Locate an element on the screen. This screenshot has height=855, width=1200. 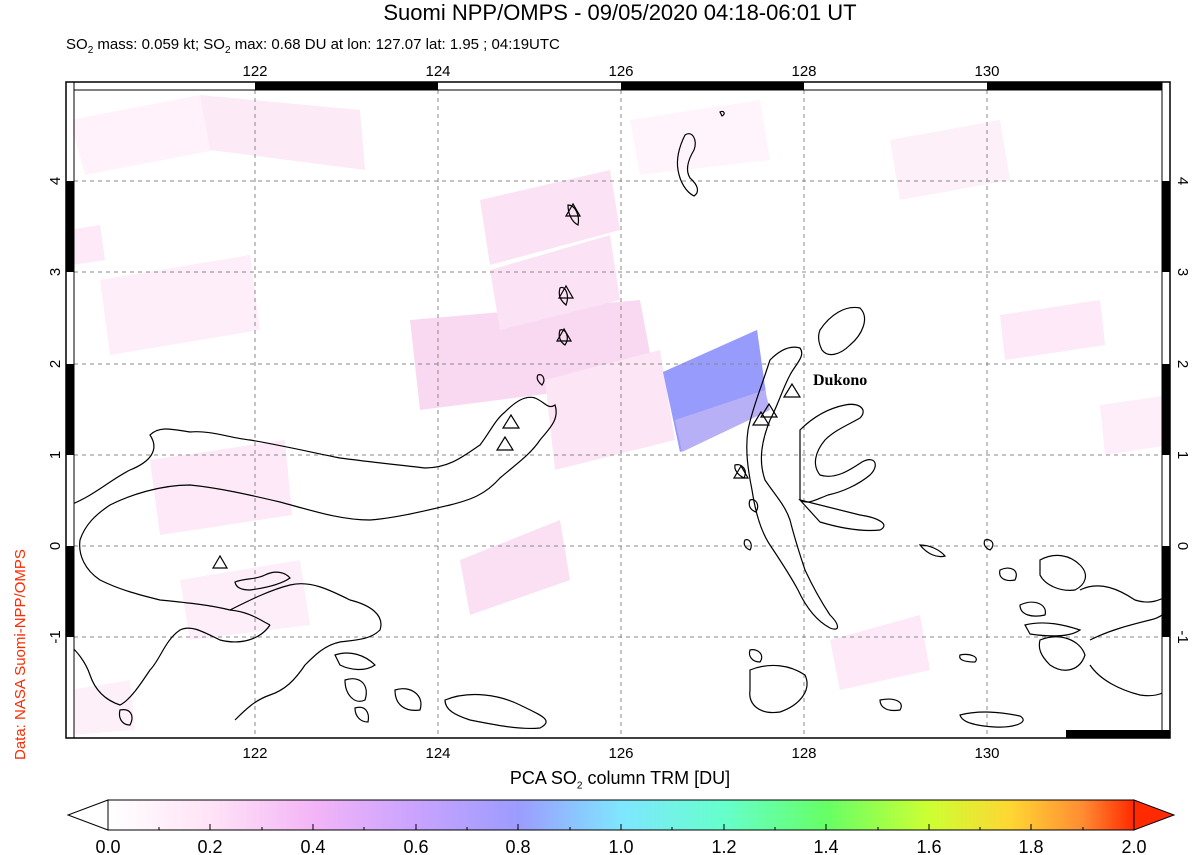
colorbar-tick-label: 1.6 is located at coordinates (928, 846).